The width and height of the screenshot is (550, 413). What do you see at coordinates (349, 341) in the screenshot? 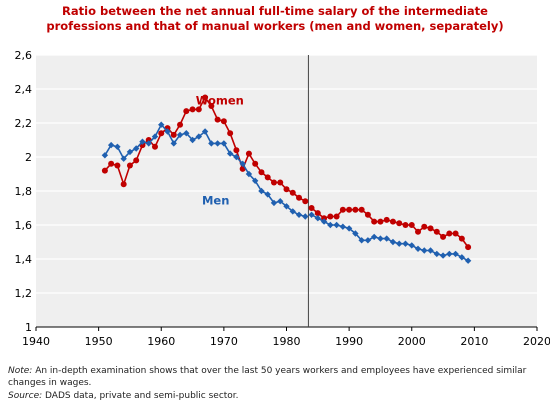
I see `x-tick-label: 1990` at bounding box center [349, 341].